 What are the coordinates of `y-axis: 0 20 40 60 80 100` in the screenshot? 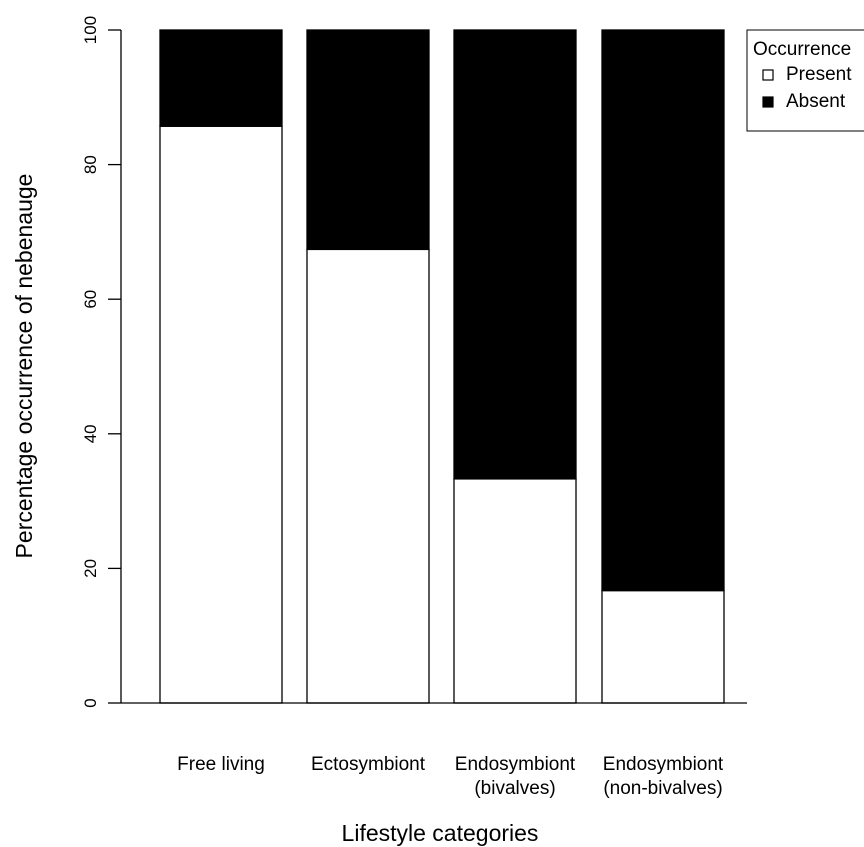 It's located at (101, 362).